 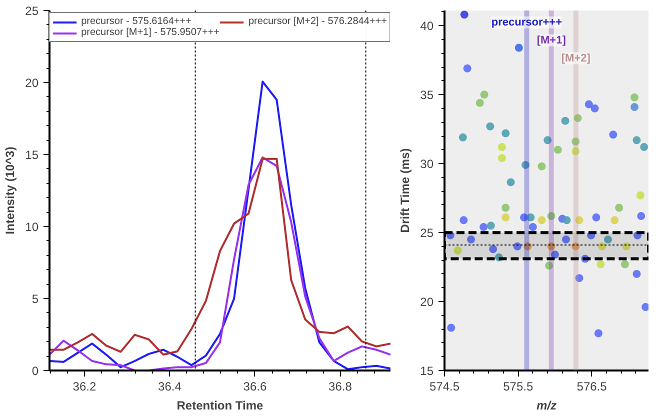 I want to click on x-axis-title: m/z, so click(x=546, y=405).